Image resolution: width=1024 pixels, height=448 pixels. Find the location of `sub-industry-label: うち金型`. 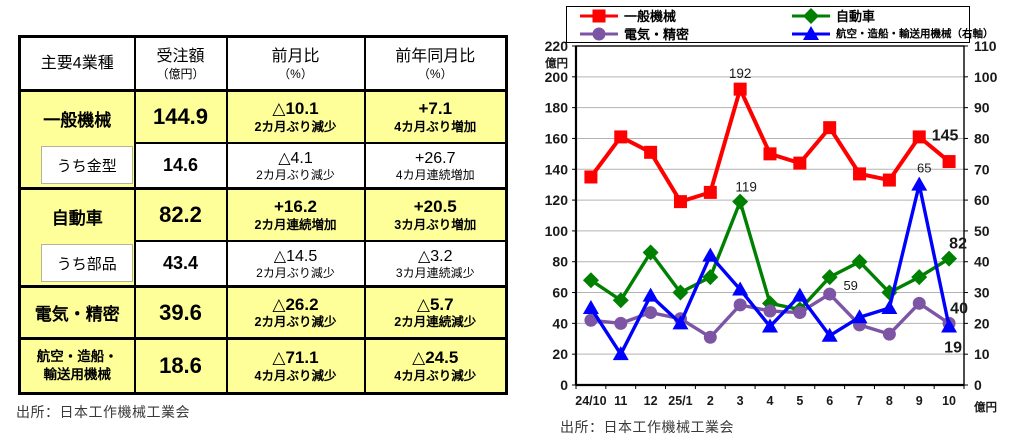

sub-industry-label: うち金型 is located at coordinates (87, 165).